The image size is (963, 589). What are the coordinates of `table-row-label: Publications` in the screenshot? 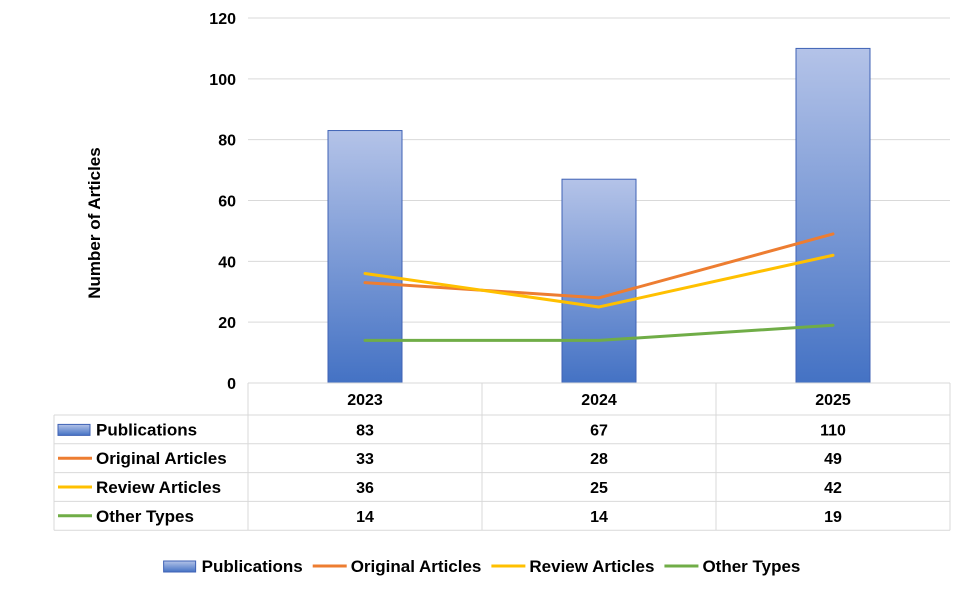 It's located at (146, 429).